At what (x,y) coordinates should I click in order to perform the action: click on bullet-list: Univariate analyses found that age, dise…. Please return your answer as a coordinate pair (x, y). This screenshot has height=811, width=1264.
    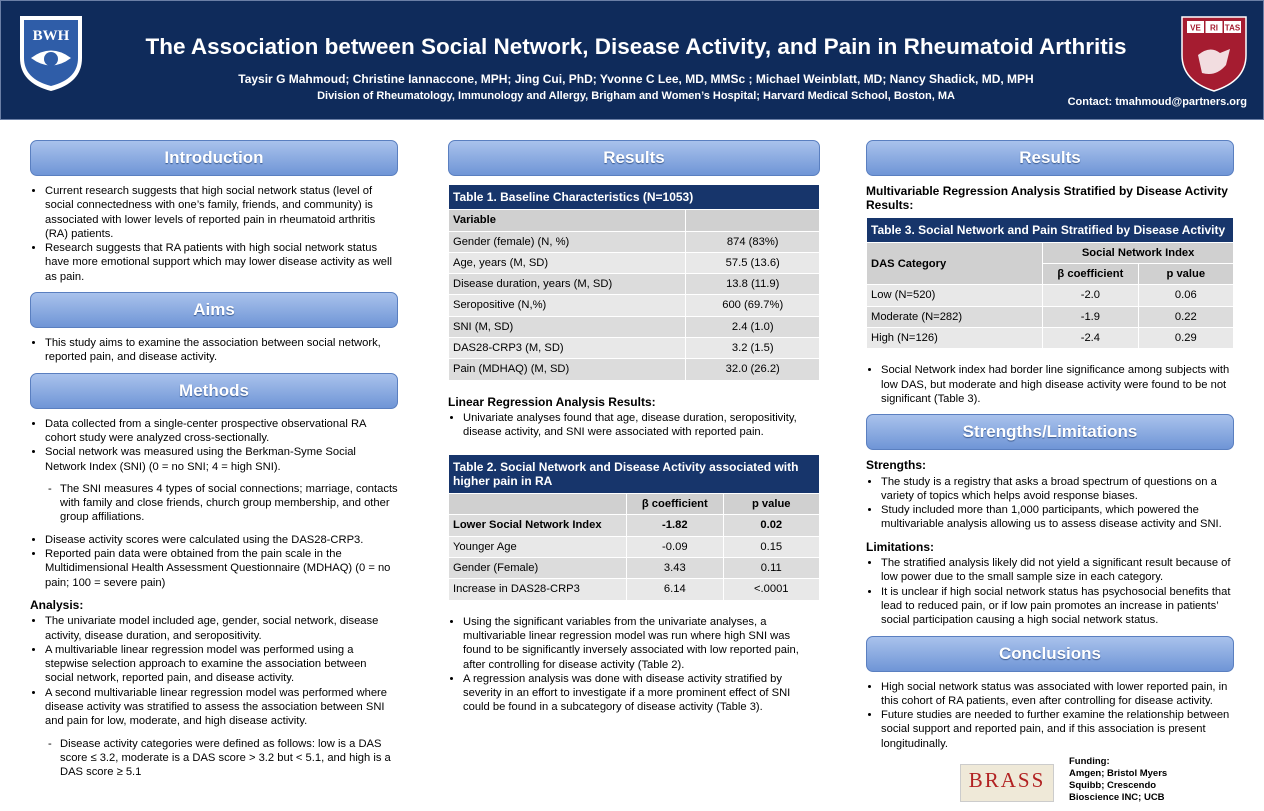
    Looking at the image, I should click on (634, 425).